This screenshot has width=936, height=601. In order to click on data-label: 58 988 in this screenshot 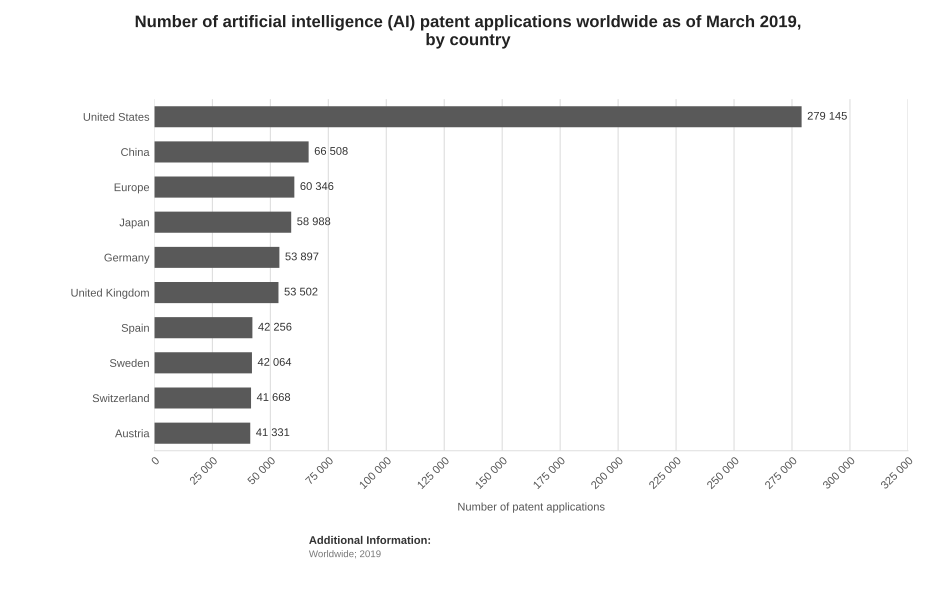, I will do `click(313, 221)`.